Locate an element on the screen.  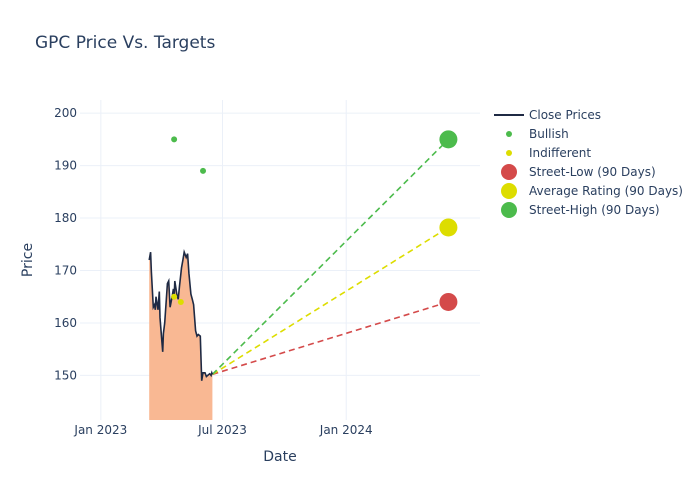
y-tick-label: 150 is located at coordinates (65, 375).